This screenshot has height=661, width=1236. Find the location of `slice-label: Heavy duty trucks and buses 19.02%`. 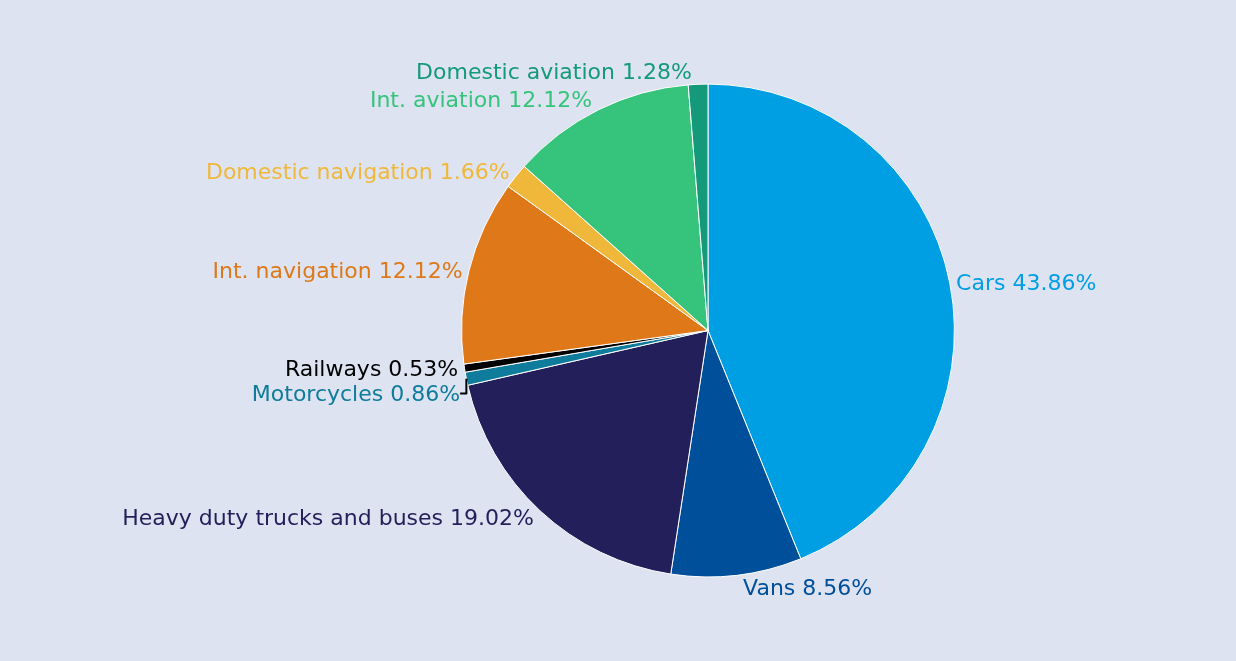

slice-label: Heavy duty trucks and buses 19.02% is located at coordinates (328, 518).